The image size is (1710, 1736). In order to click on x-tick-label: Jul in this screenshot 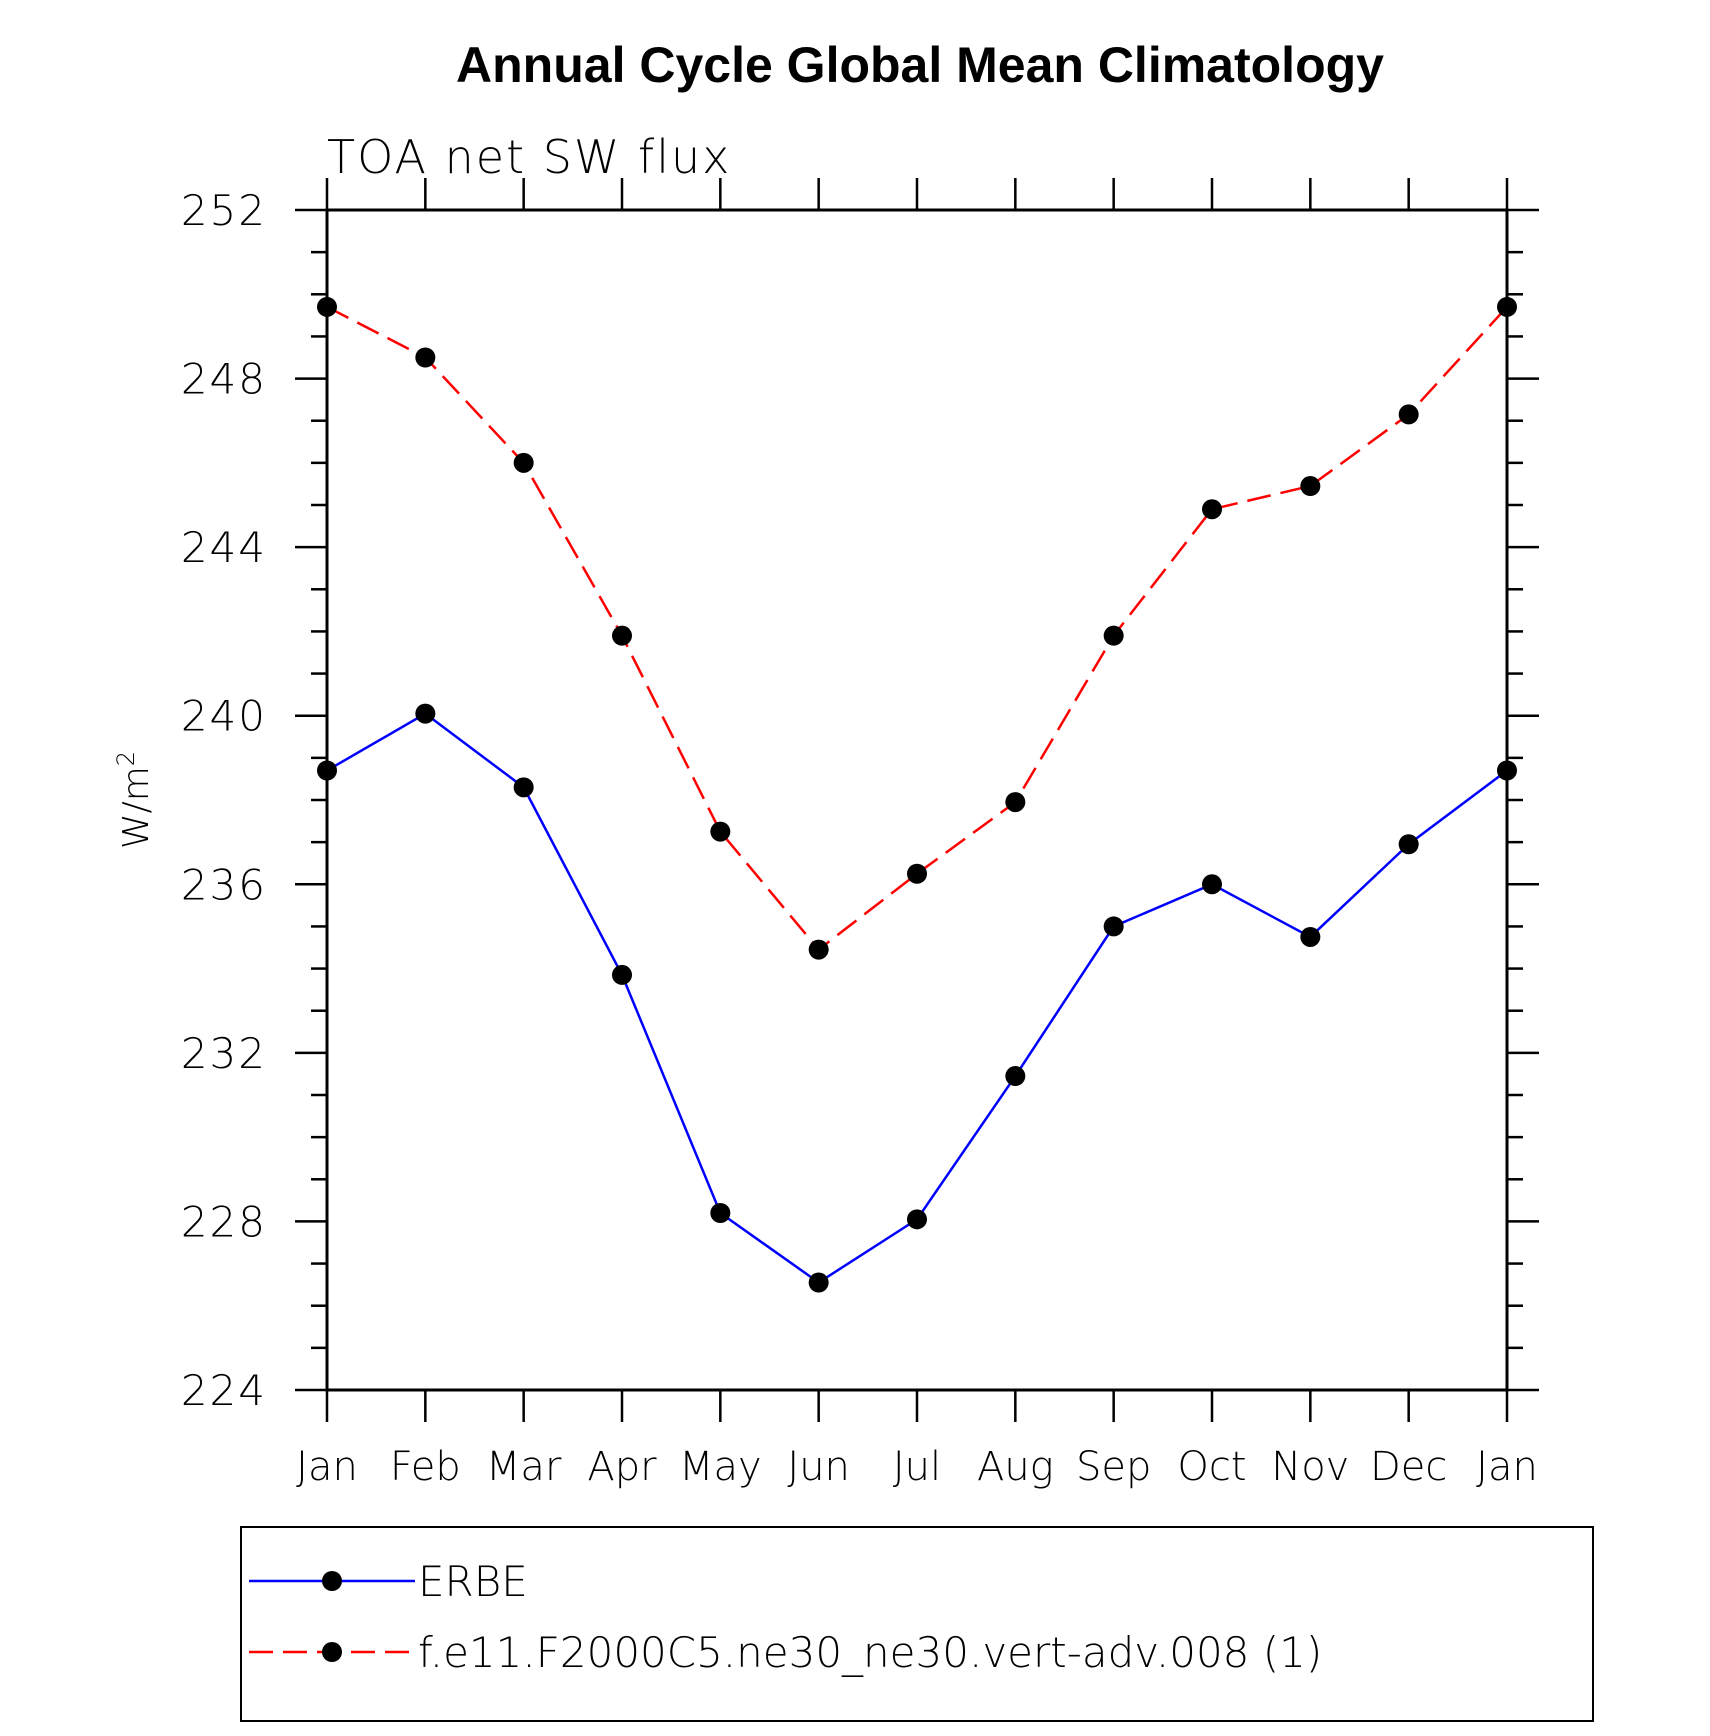, I will do `click(917, 1467)`.